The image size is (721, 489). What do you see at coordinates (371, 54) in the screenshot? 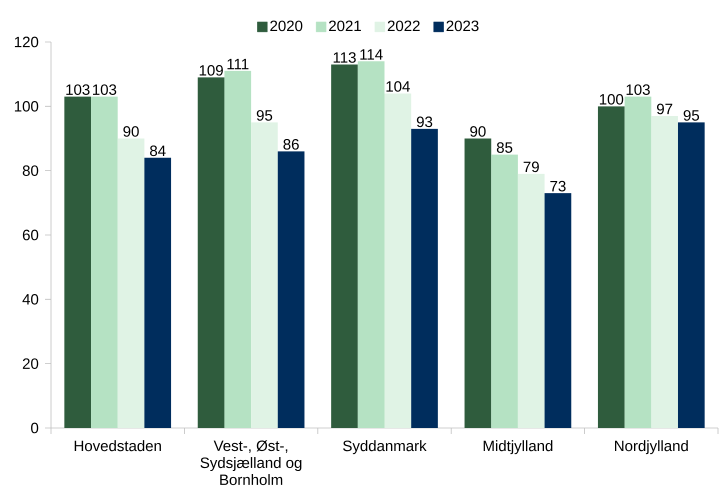
I see `data-label: 114` at bounding box center [371, 54].